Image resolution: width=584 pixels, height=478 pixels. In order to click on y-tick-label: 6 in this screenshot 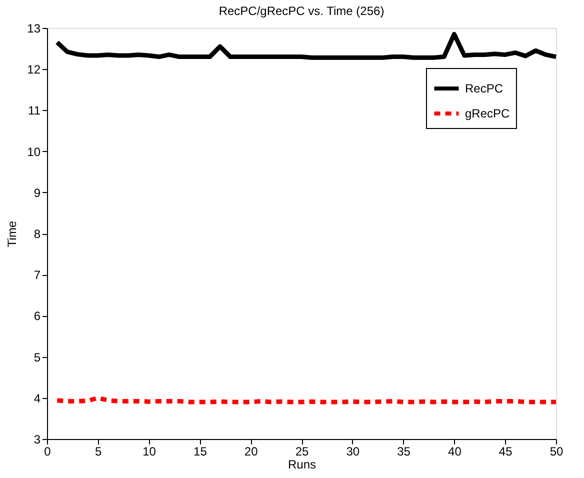, I will do `click(37, 316)`.